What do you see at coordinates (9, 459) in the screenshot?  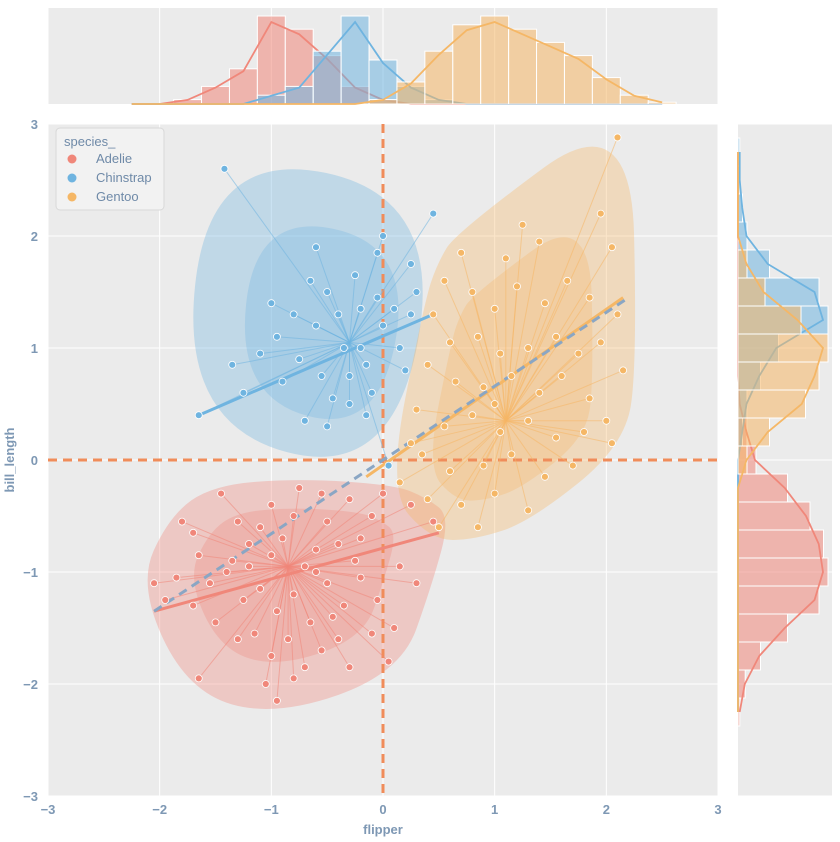 I see `y-axis-label: bill_length` at bounding box center [9, 459].